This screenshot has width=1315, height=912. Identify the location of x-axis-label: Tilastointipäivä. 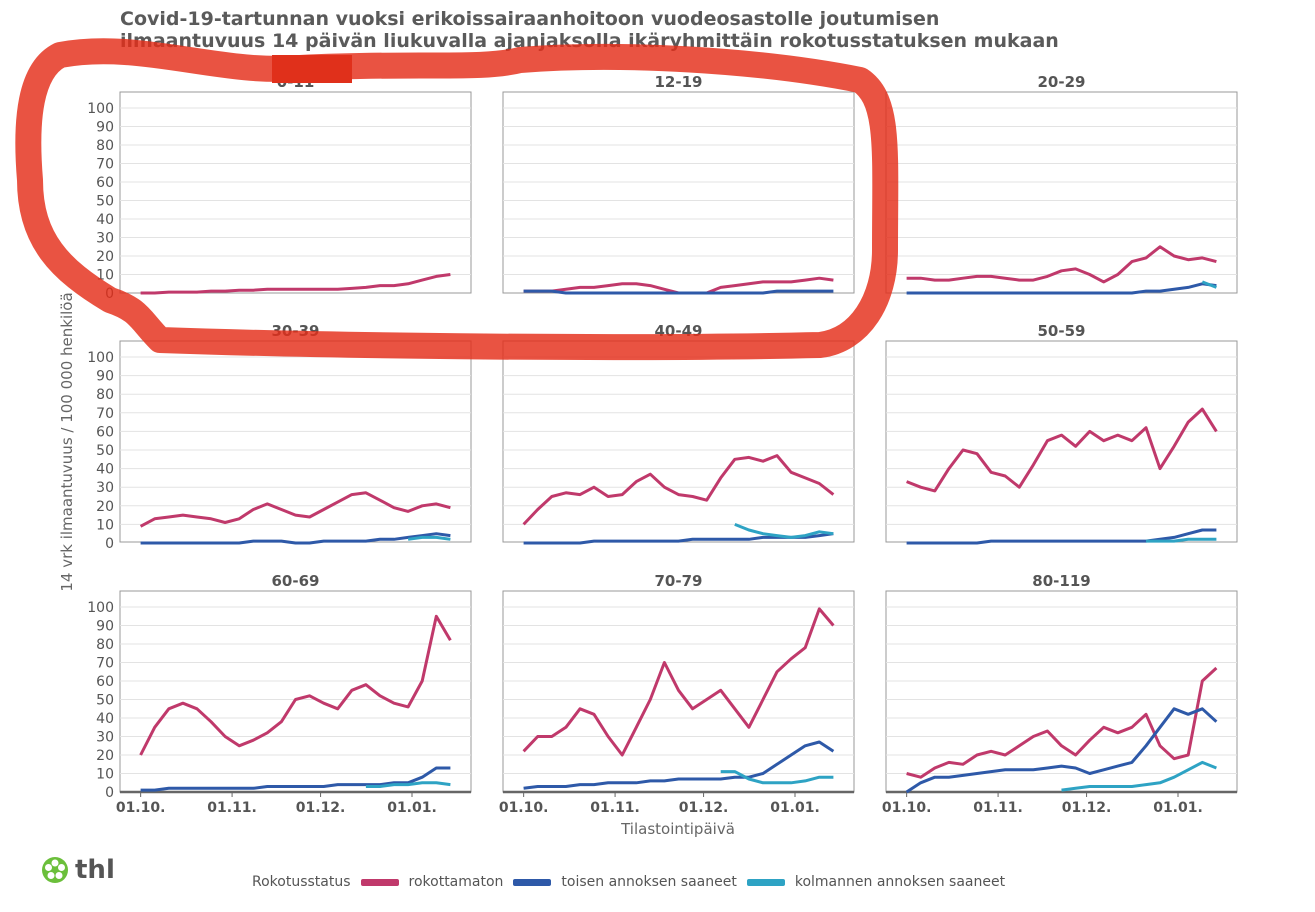
(677, 829).